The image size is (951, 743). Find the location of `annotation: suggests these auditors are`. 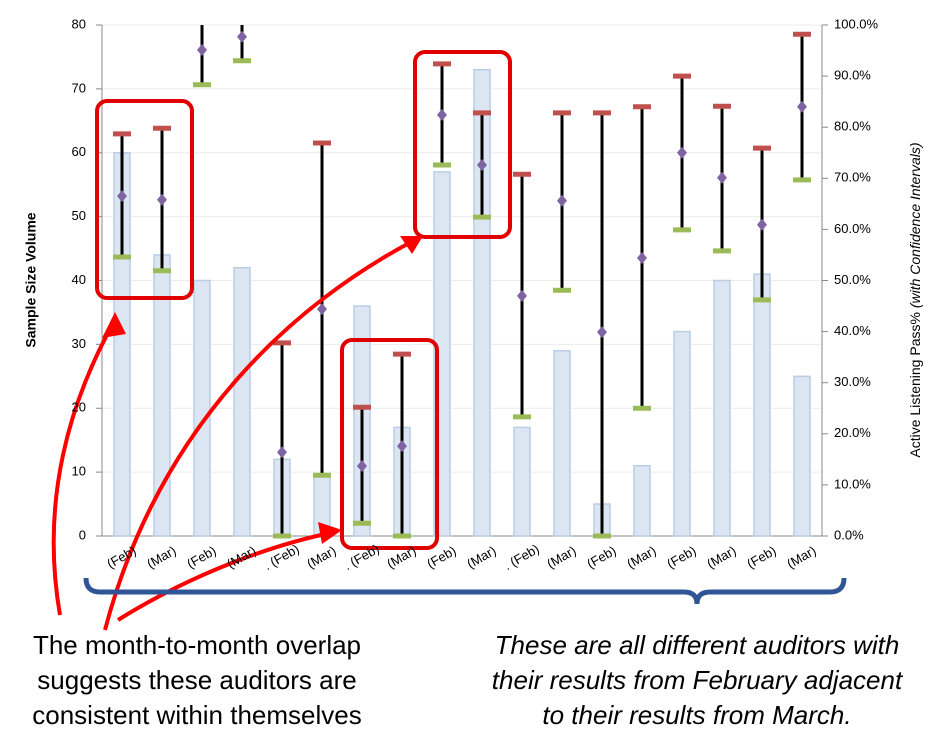

annotation: suggests these auditors are is located at coordinates (196, 680).